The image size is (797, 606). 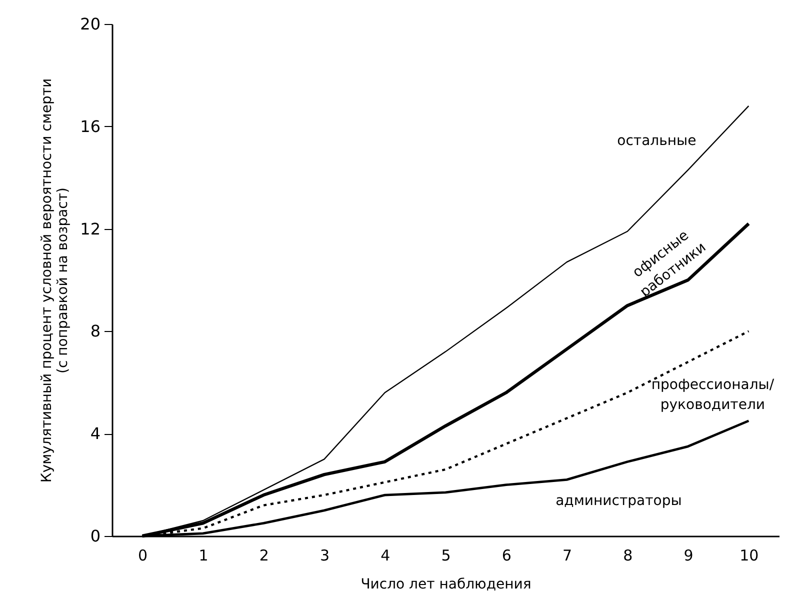 I want to click on x-tick-label: 3, so click(x=325, y=555).